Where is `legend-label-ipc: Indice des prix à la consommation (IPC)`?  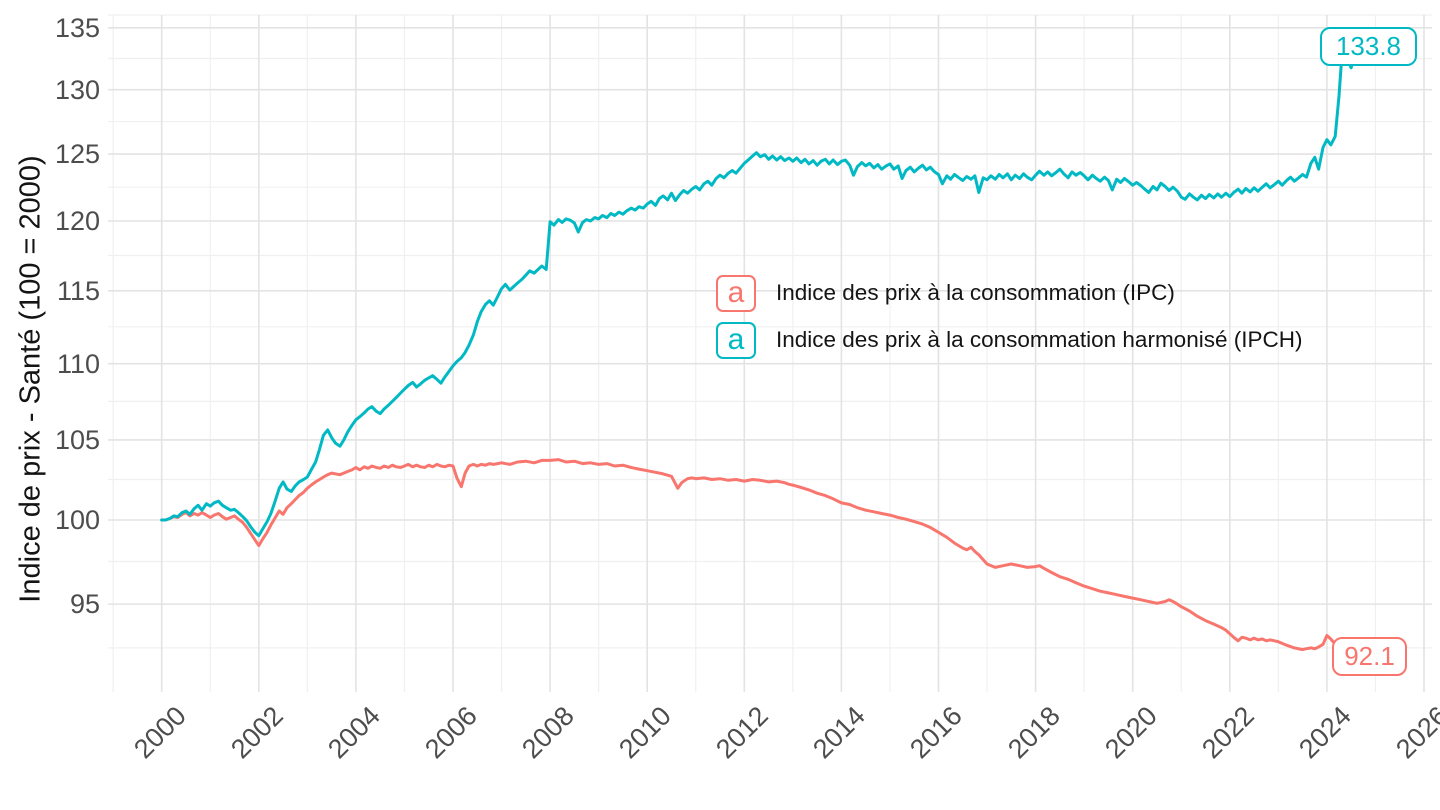
legend-label-ipc: Indice des prix à la consommation (IPC) is located at coordinates (975, 292).